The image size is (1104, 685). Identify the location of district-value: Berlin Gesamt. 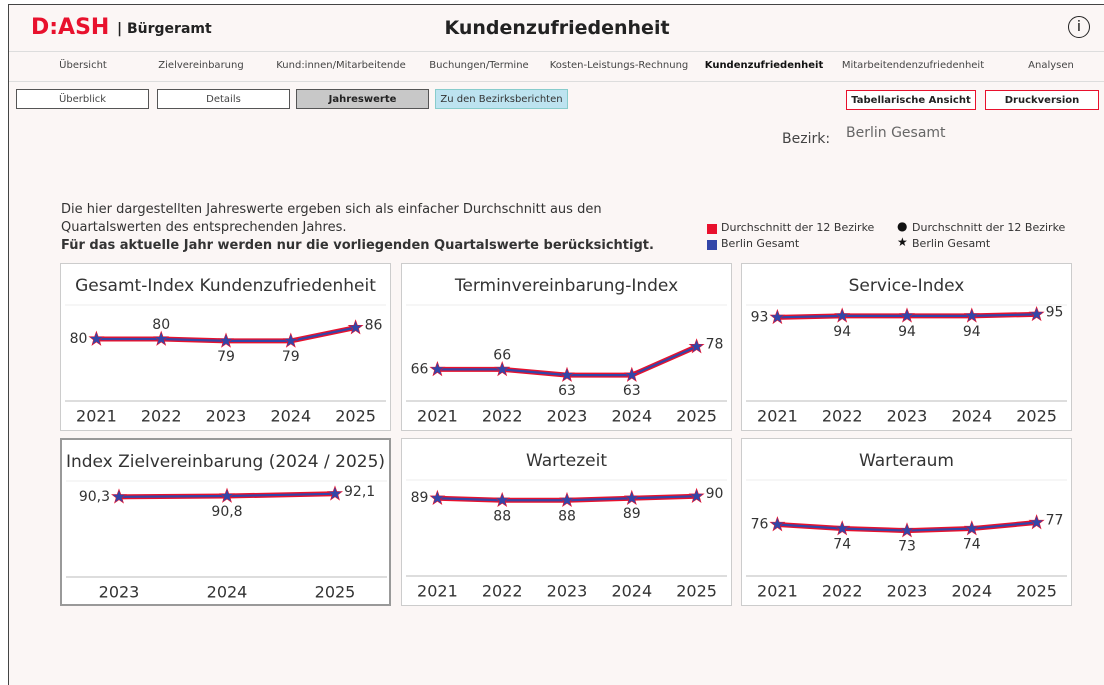
(896, 133).